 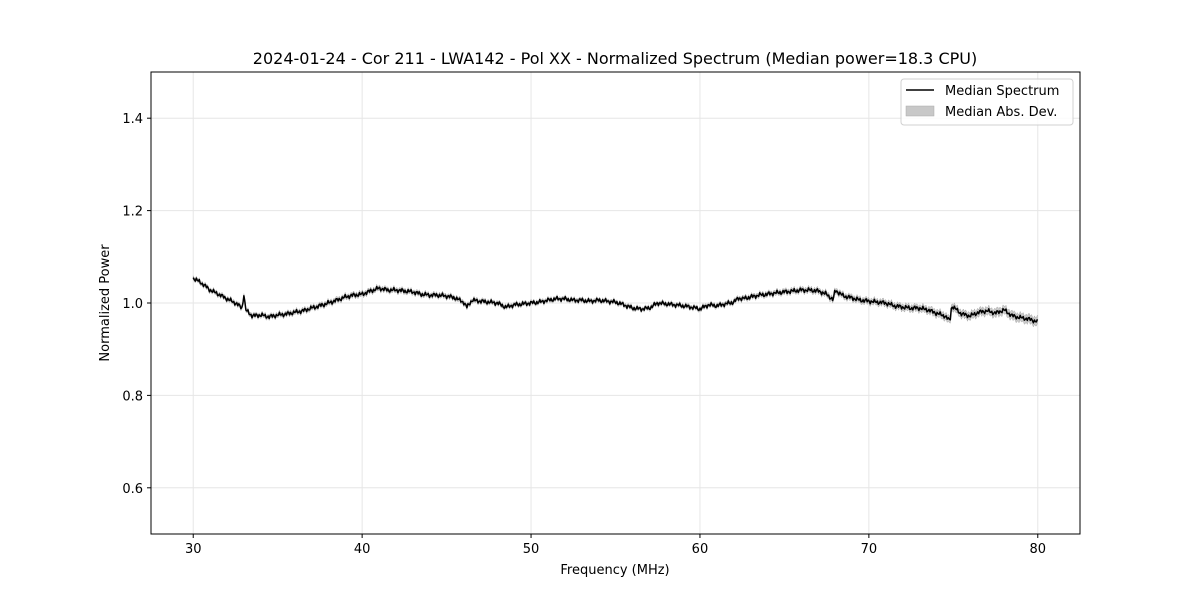 I want to click on x-tick-label: 50, so click(x=531, y=549).